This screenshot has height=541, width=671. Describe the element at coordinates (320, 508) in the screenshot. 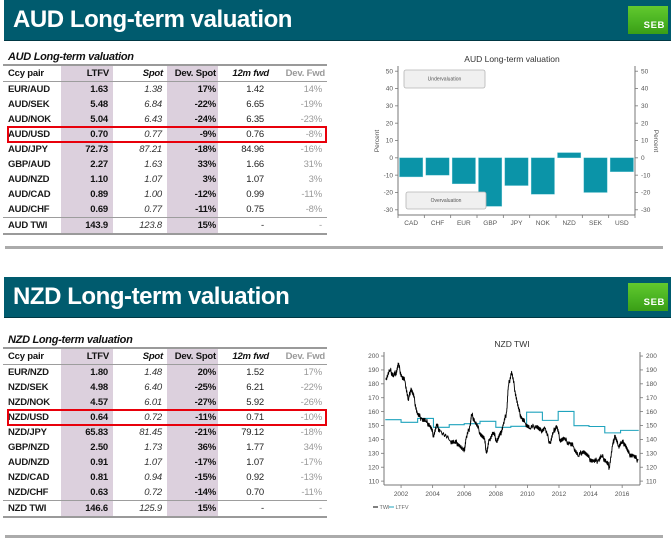

I see `dev-fwd-cell: -` at that location.